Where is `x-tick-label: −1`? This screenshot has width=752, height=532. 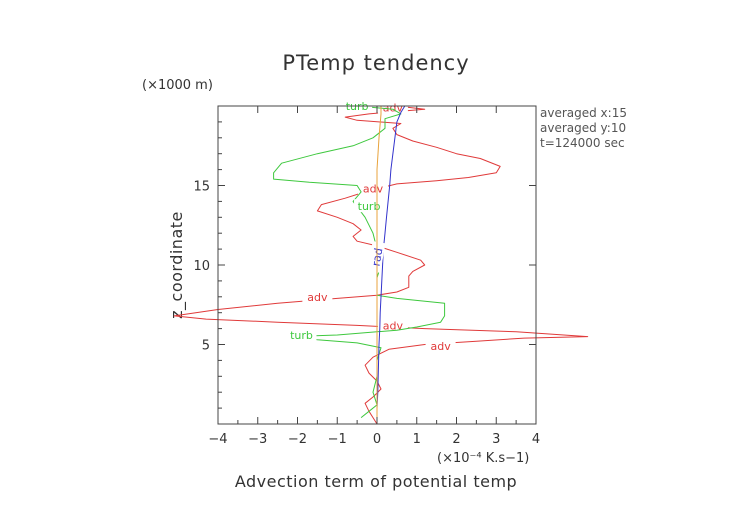 x-tick-label: −1 is located at coordinates (337, 439).